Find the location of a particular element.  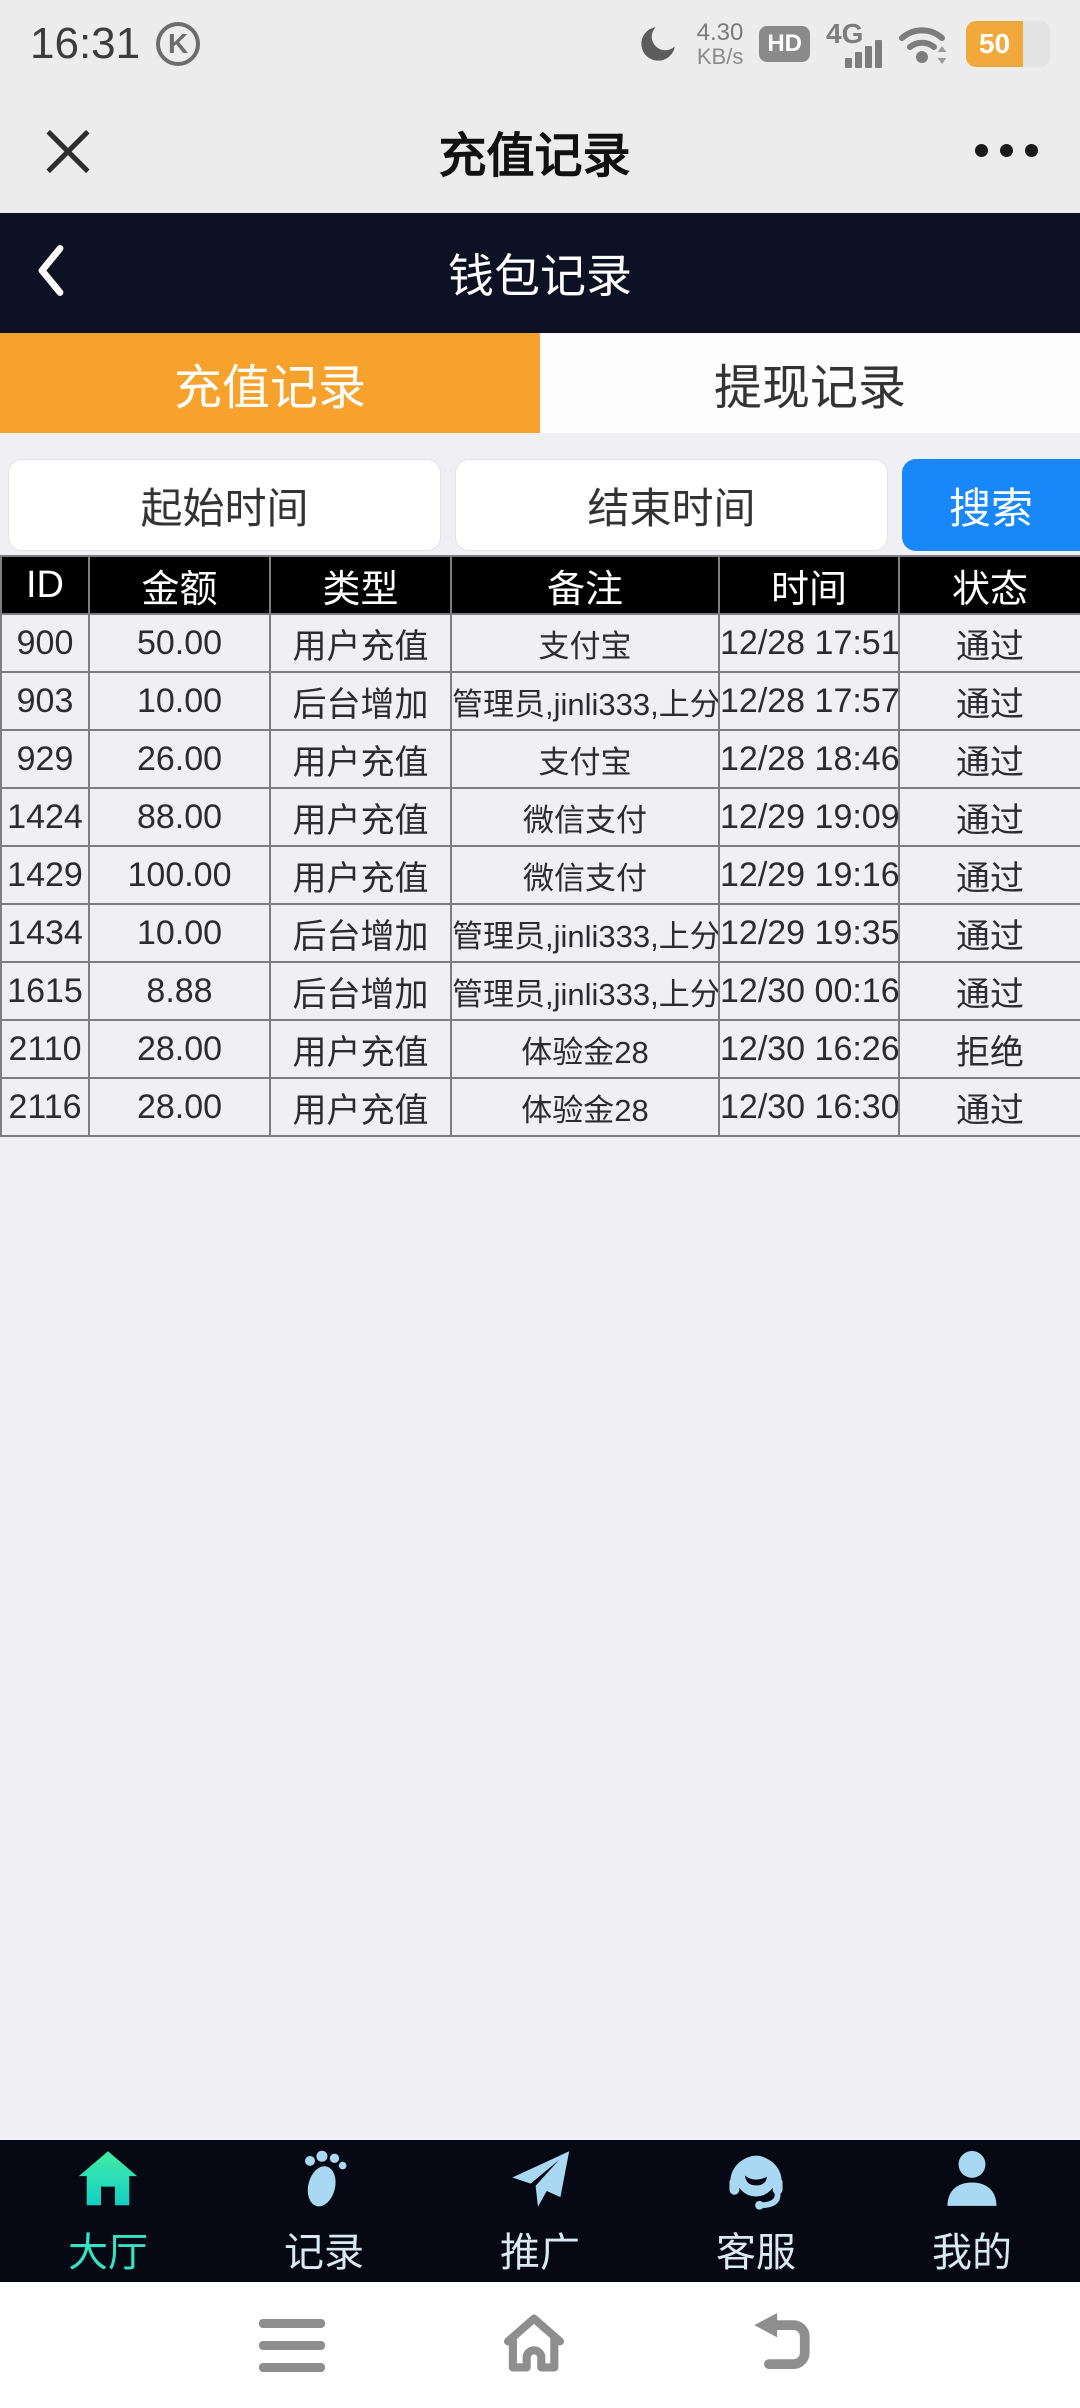

footprint-icon is located at coordinates (326, 2178).